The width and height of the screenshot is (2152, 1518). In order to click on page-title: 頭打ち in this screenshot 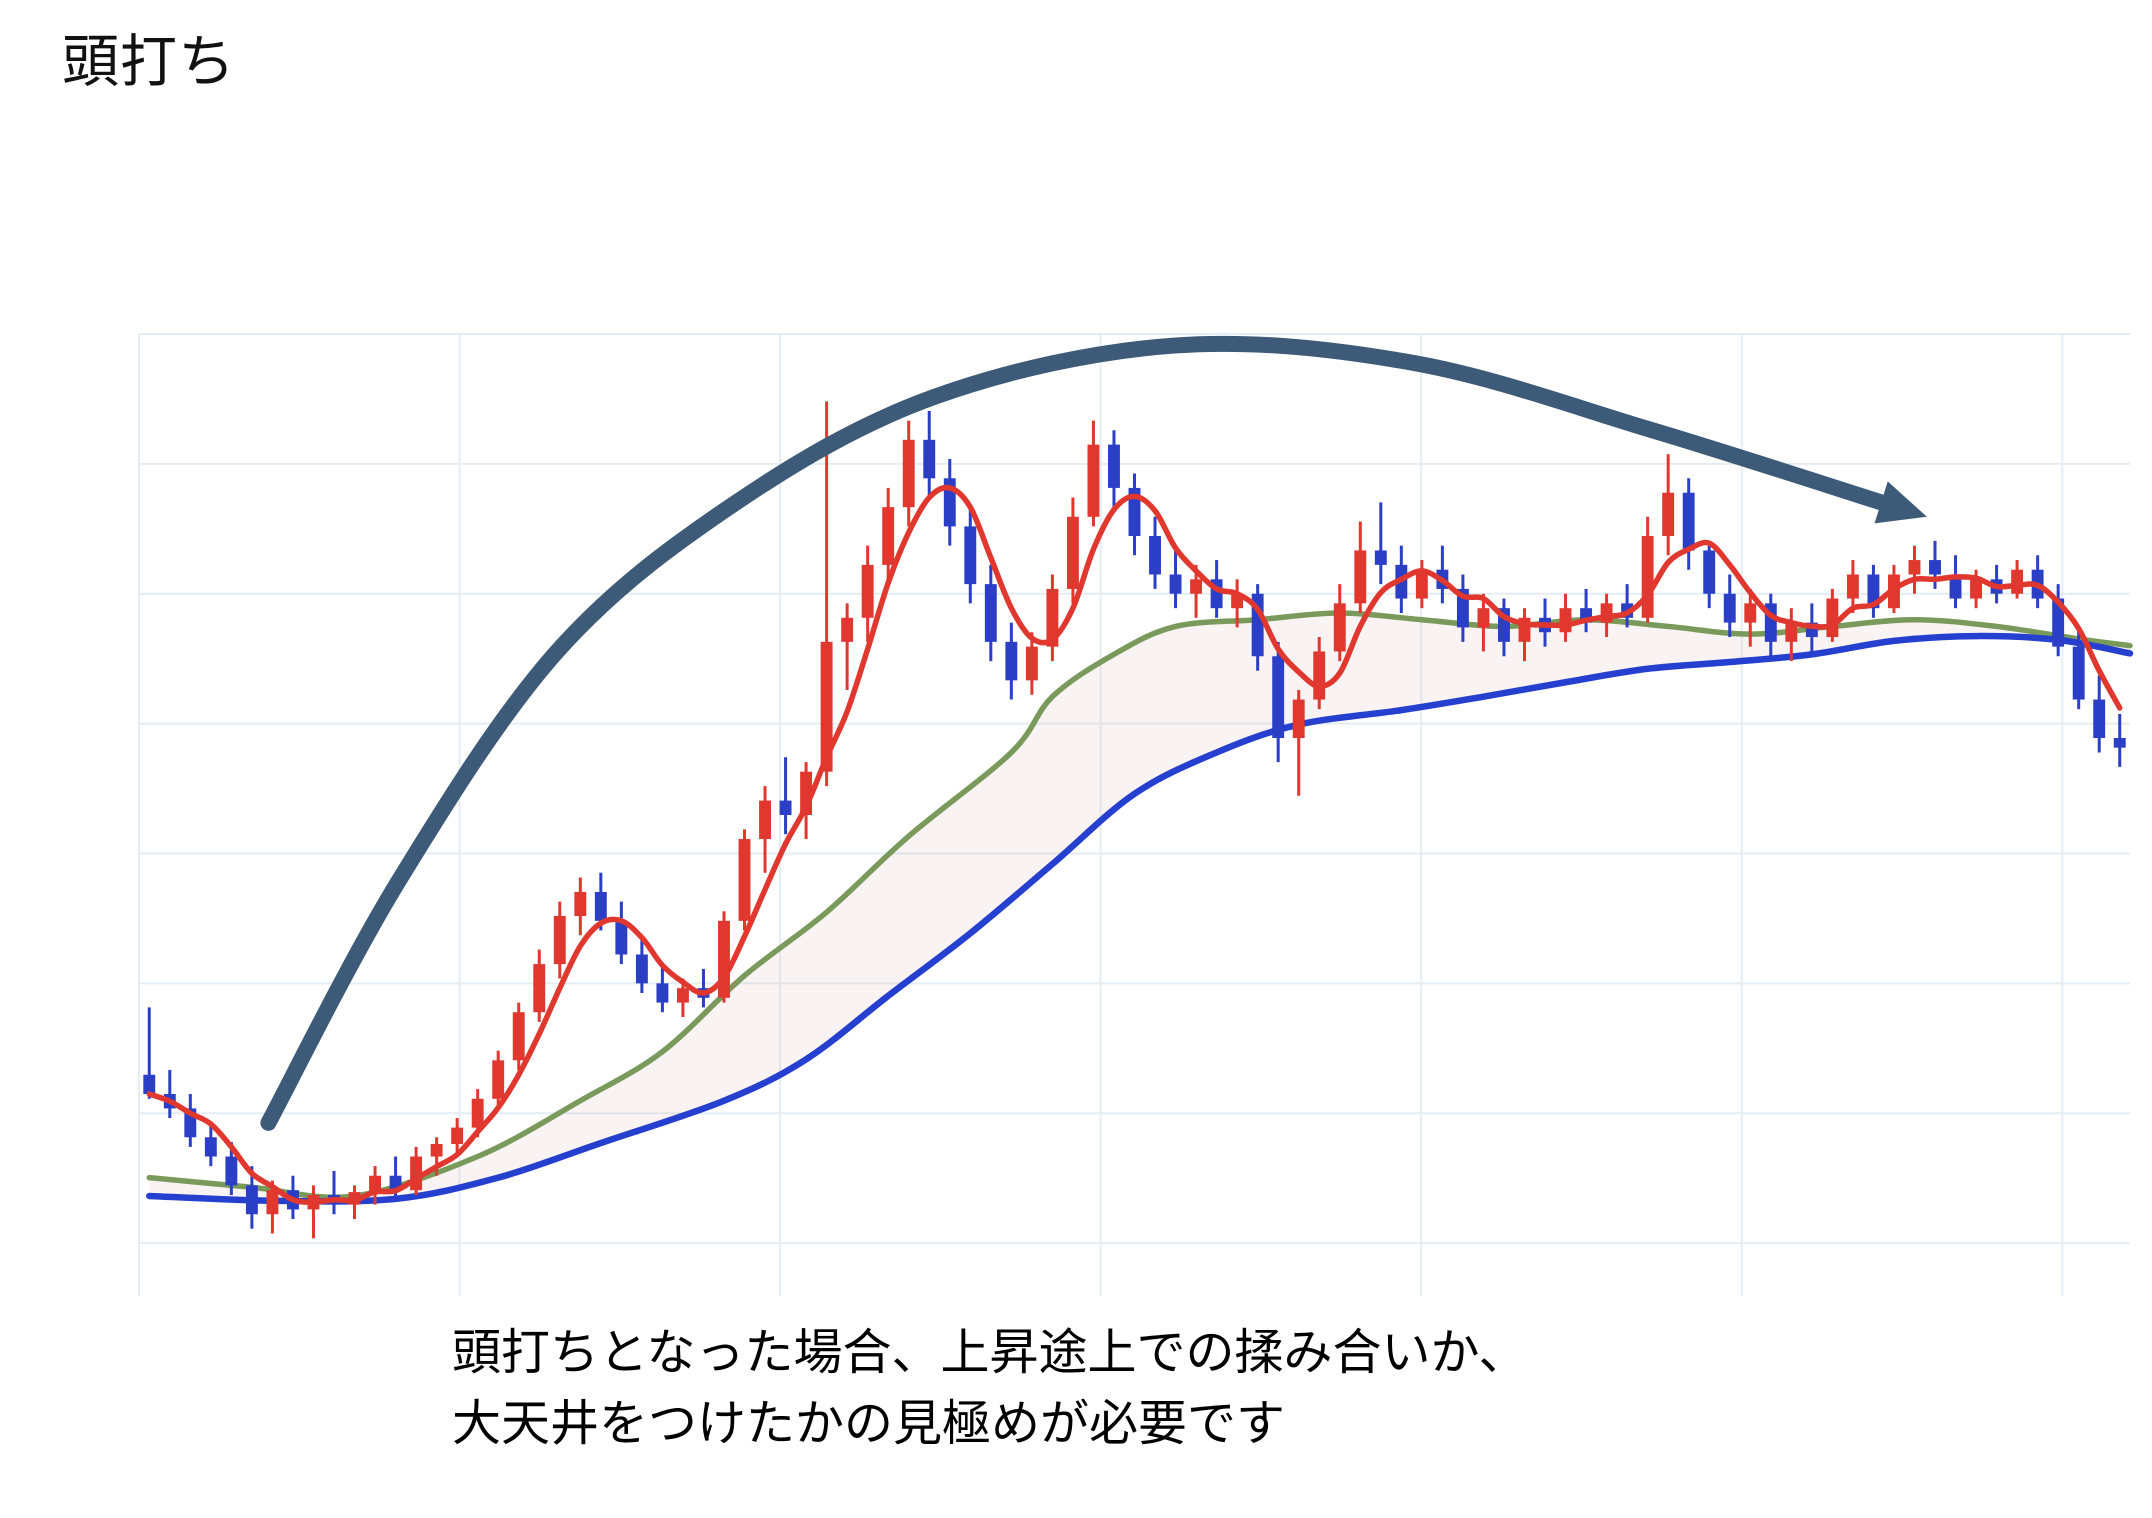, I will do `click(149, 62)`.